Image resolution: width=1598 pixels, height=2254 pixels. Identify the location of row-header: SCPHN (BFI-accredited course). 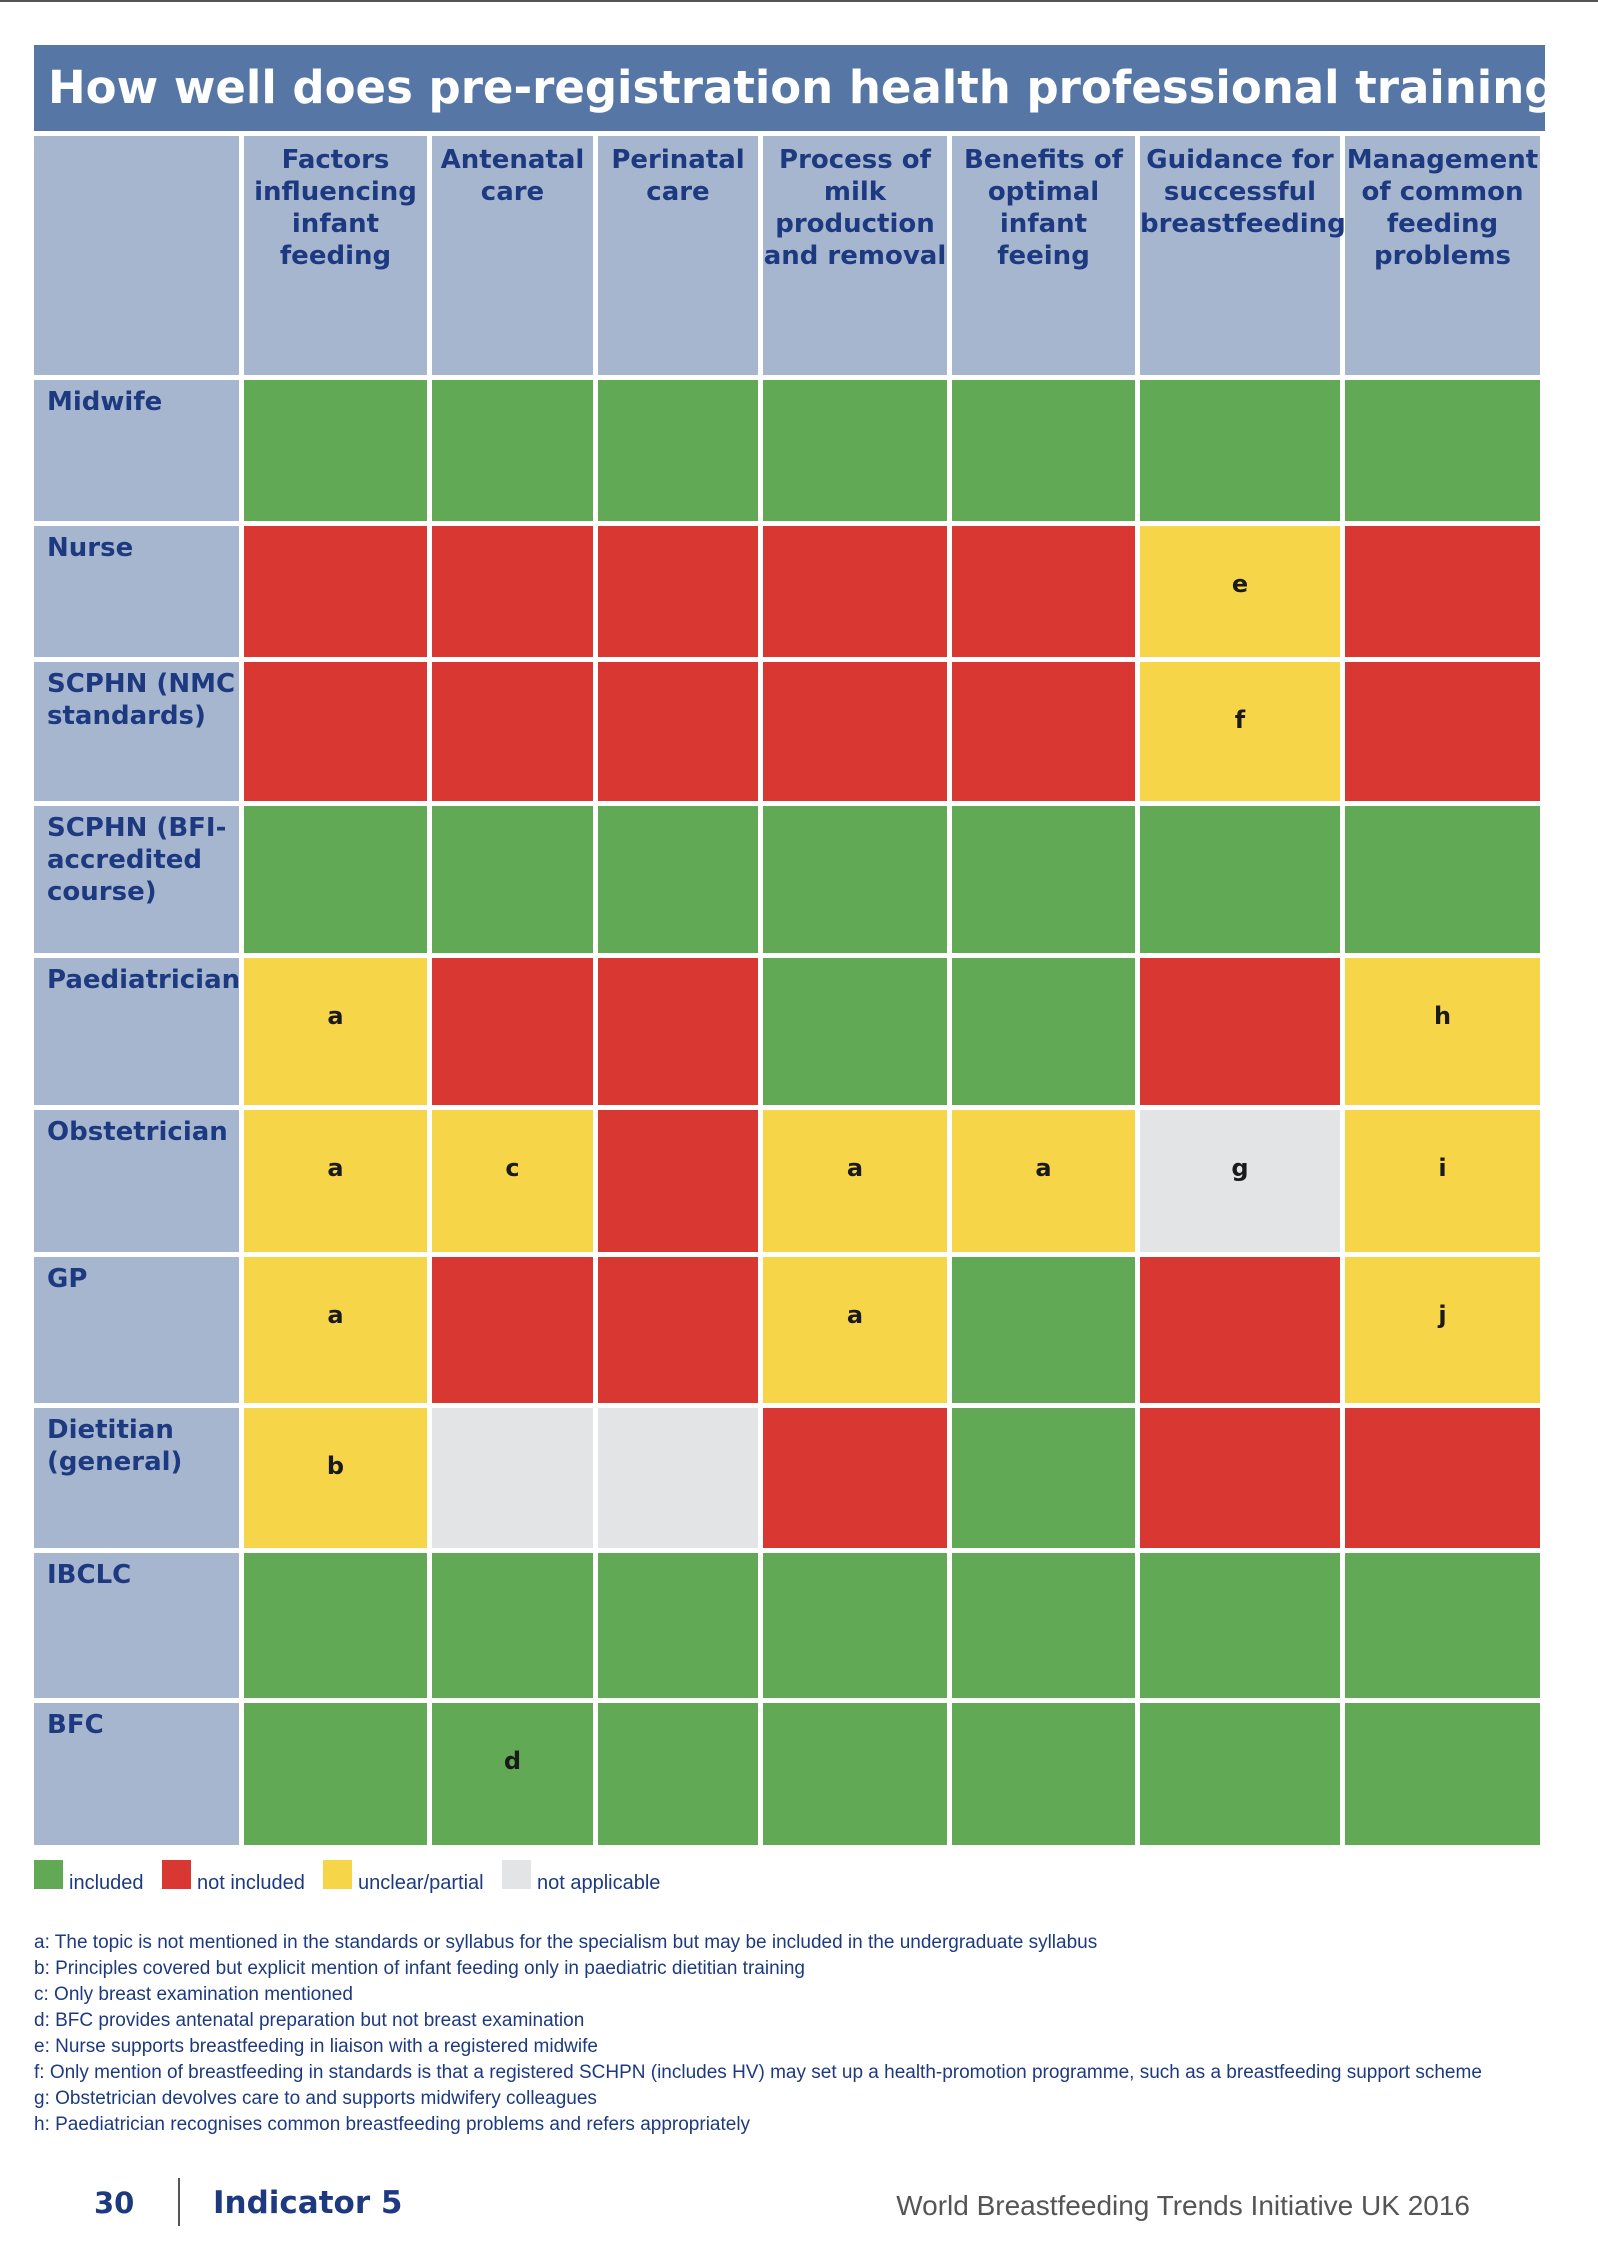
(136, 879).